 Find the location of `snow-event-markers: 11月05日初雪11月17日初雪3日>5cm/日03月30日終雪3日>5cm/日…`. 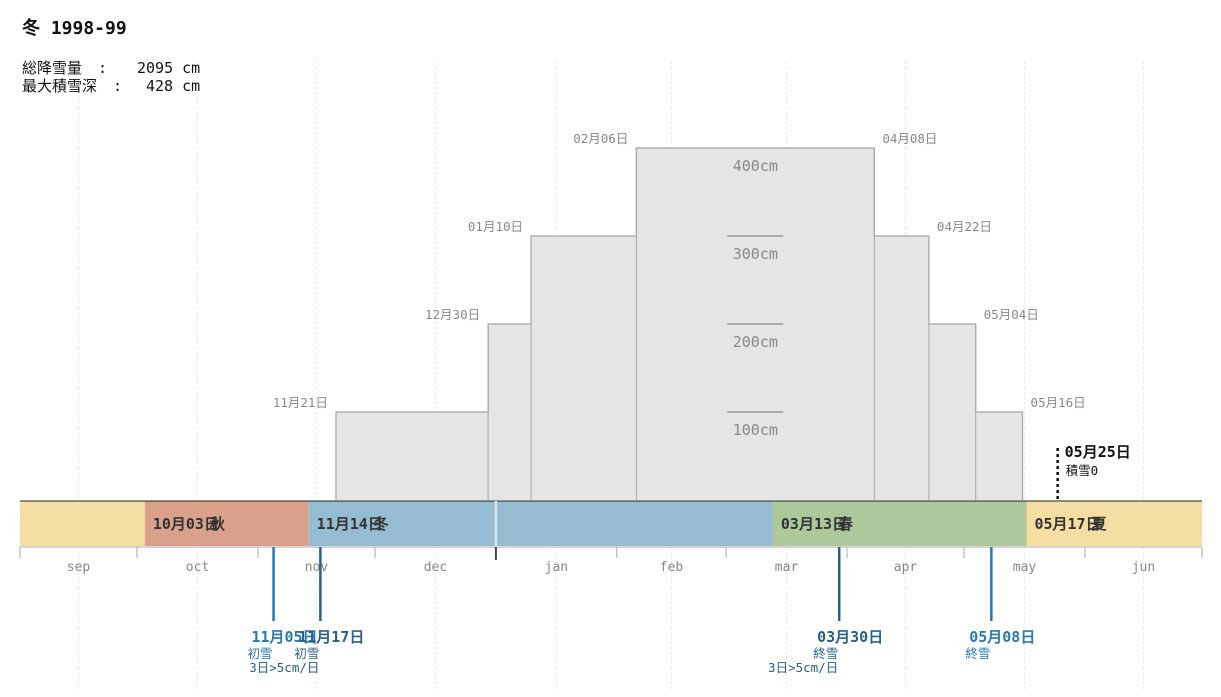

snow-event-markers: 11月05日初雪11月17日初雪3日>5cm/日03月30日終雪3日>5cm/日… is located at coordinates (641, 611).